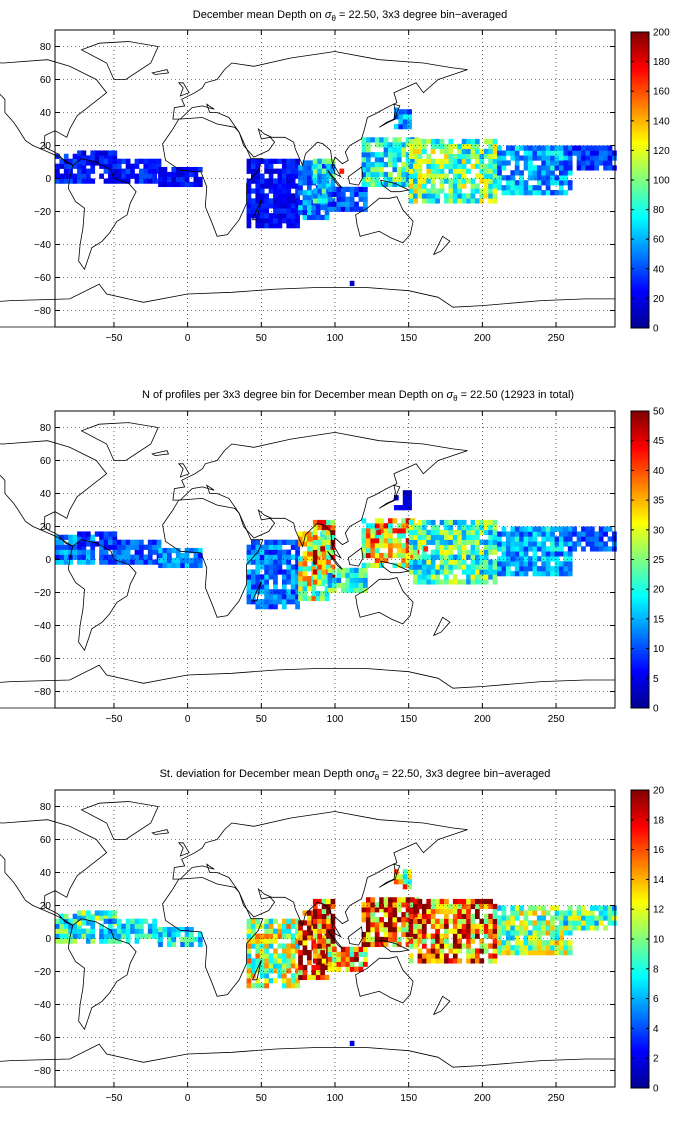 The height and width of the screenshot is (1140, 696). Describe the element at coordinates (46, 113) in the screenshot. I see `y-tick-label: 40` at that location.